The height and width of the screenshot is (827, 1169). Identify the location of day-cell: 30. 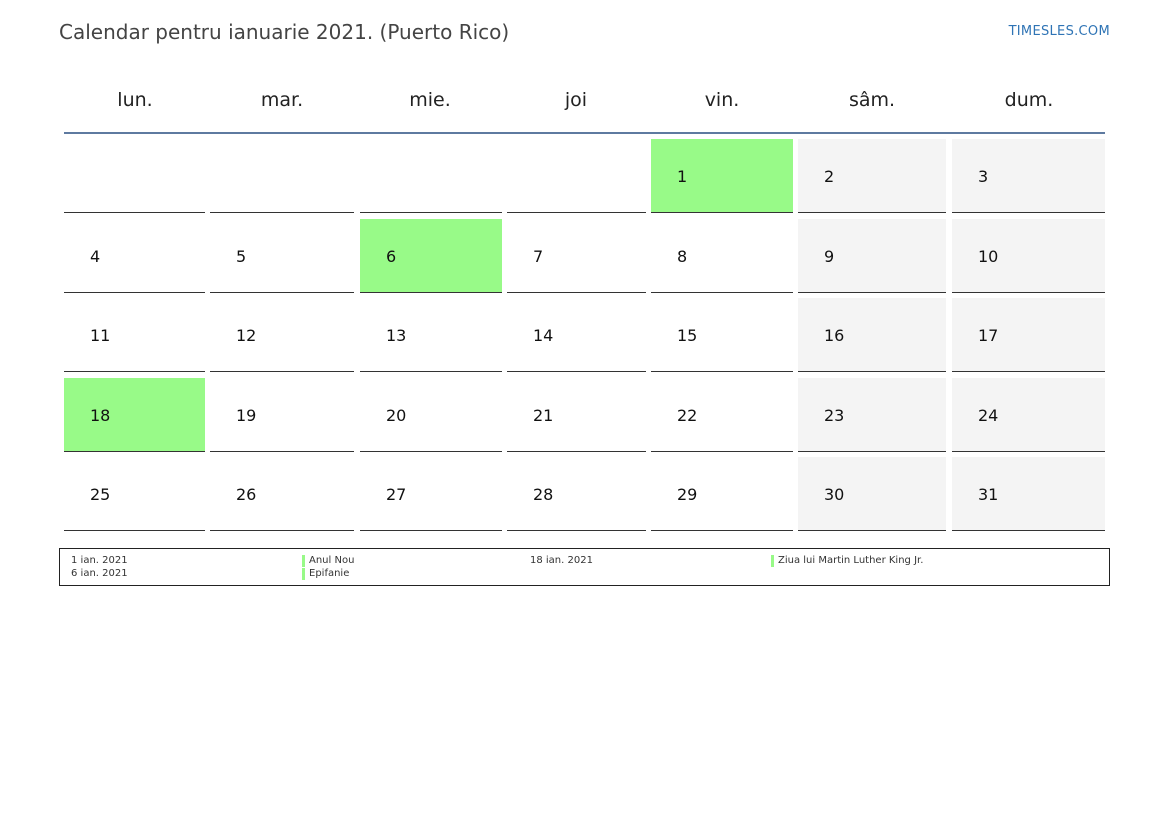
(872, 494).